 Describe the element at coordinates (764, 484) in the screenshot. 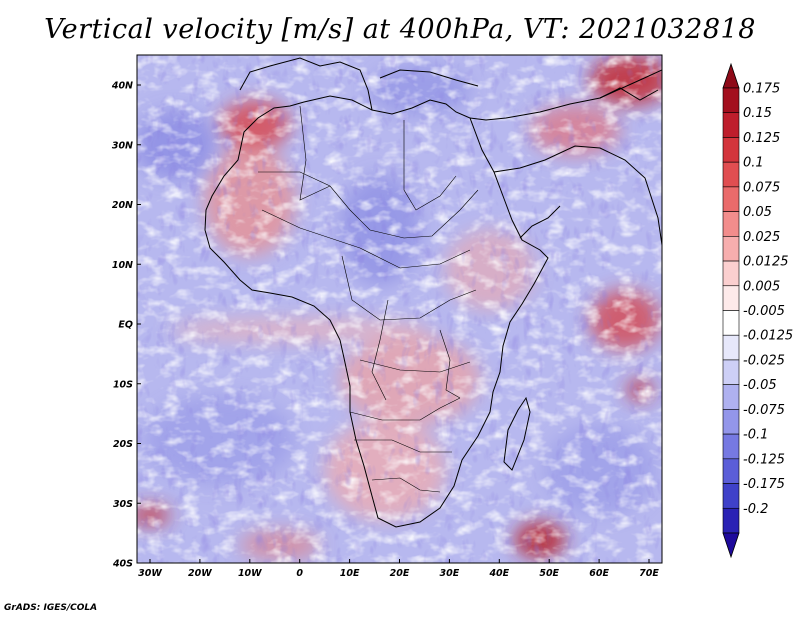

I see `colorbar-label: -0.175` at that location.